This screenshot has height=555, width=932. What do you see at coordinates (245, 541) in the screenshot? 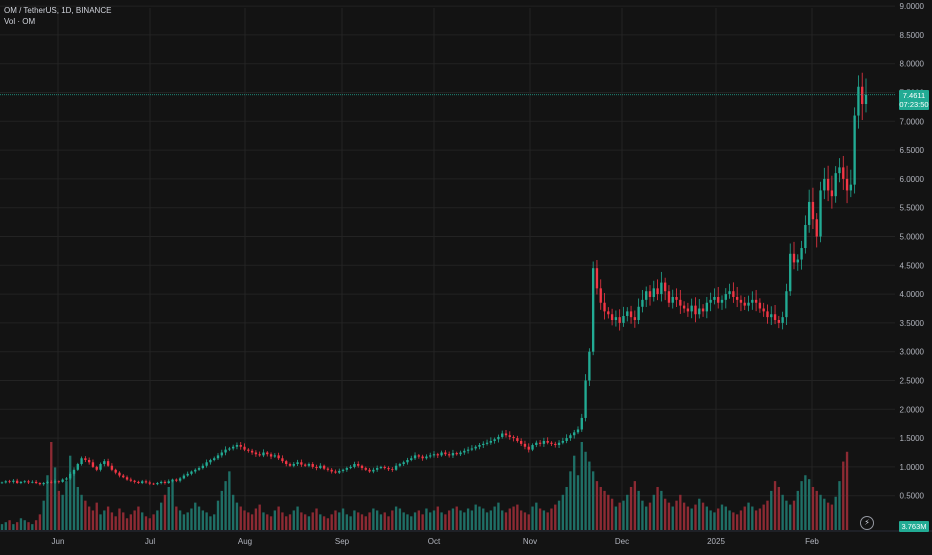
I see `x-tick-label: Aug` at bounding box center [245, 541].